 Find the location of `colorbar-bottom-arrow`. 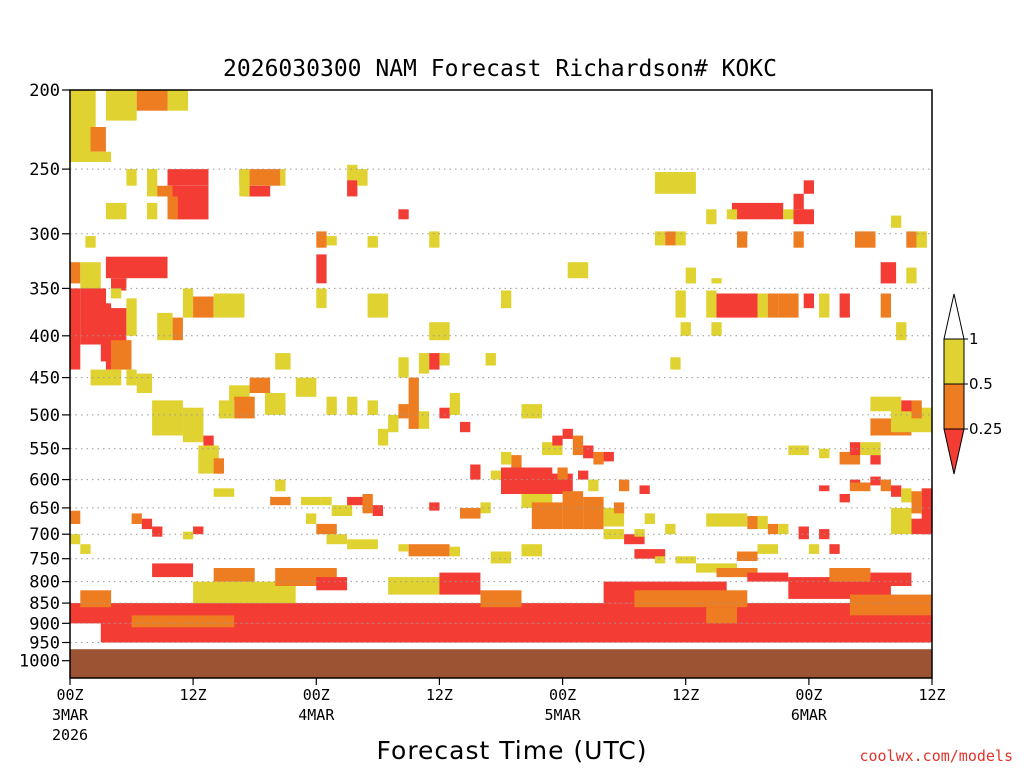

colorbar-bottom-arrow is located at coordinates (954, 451).